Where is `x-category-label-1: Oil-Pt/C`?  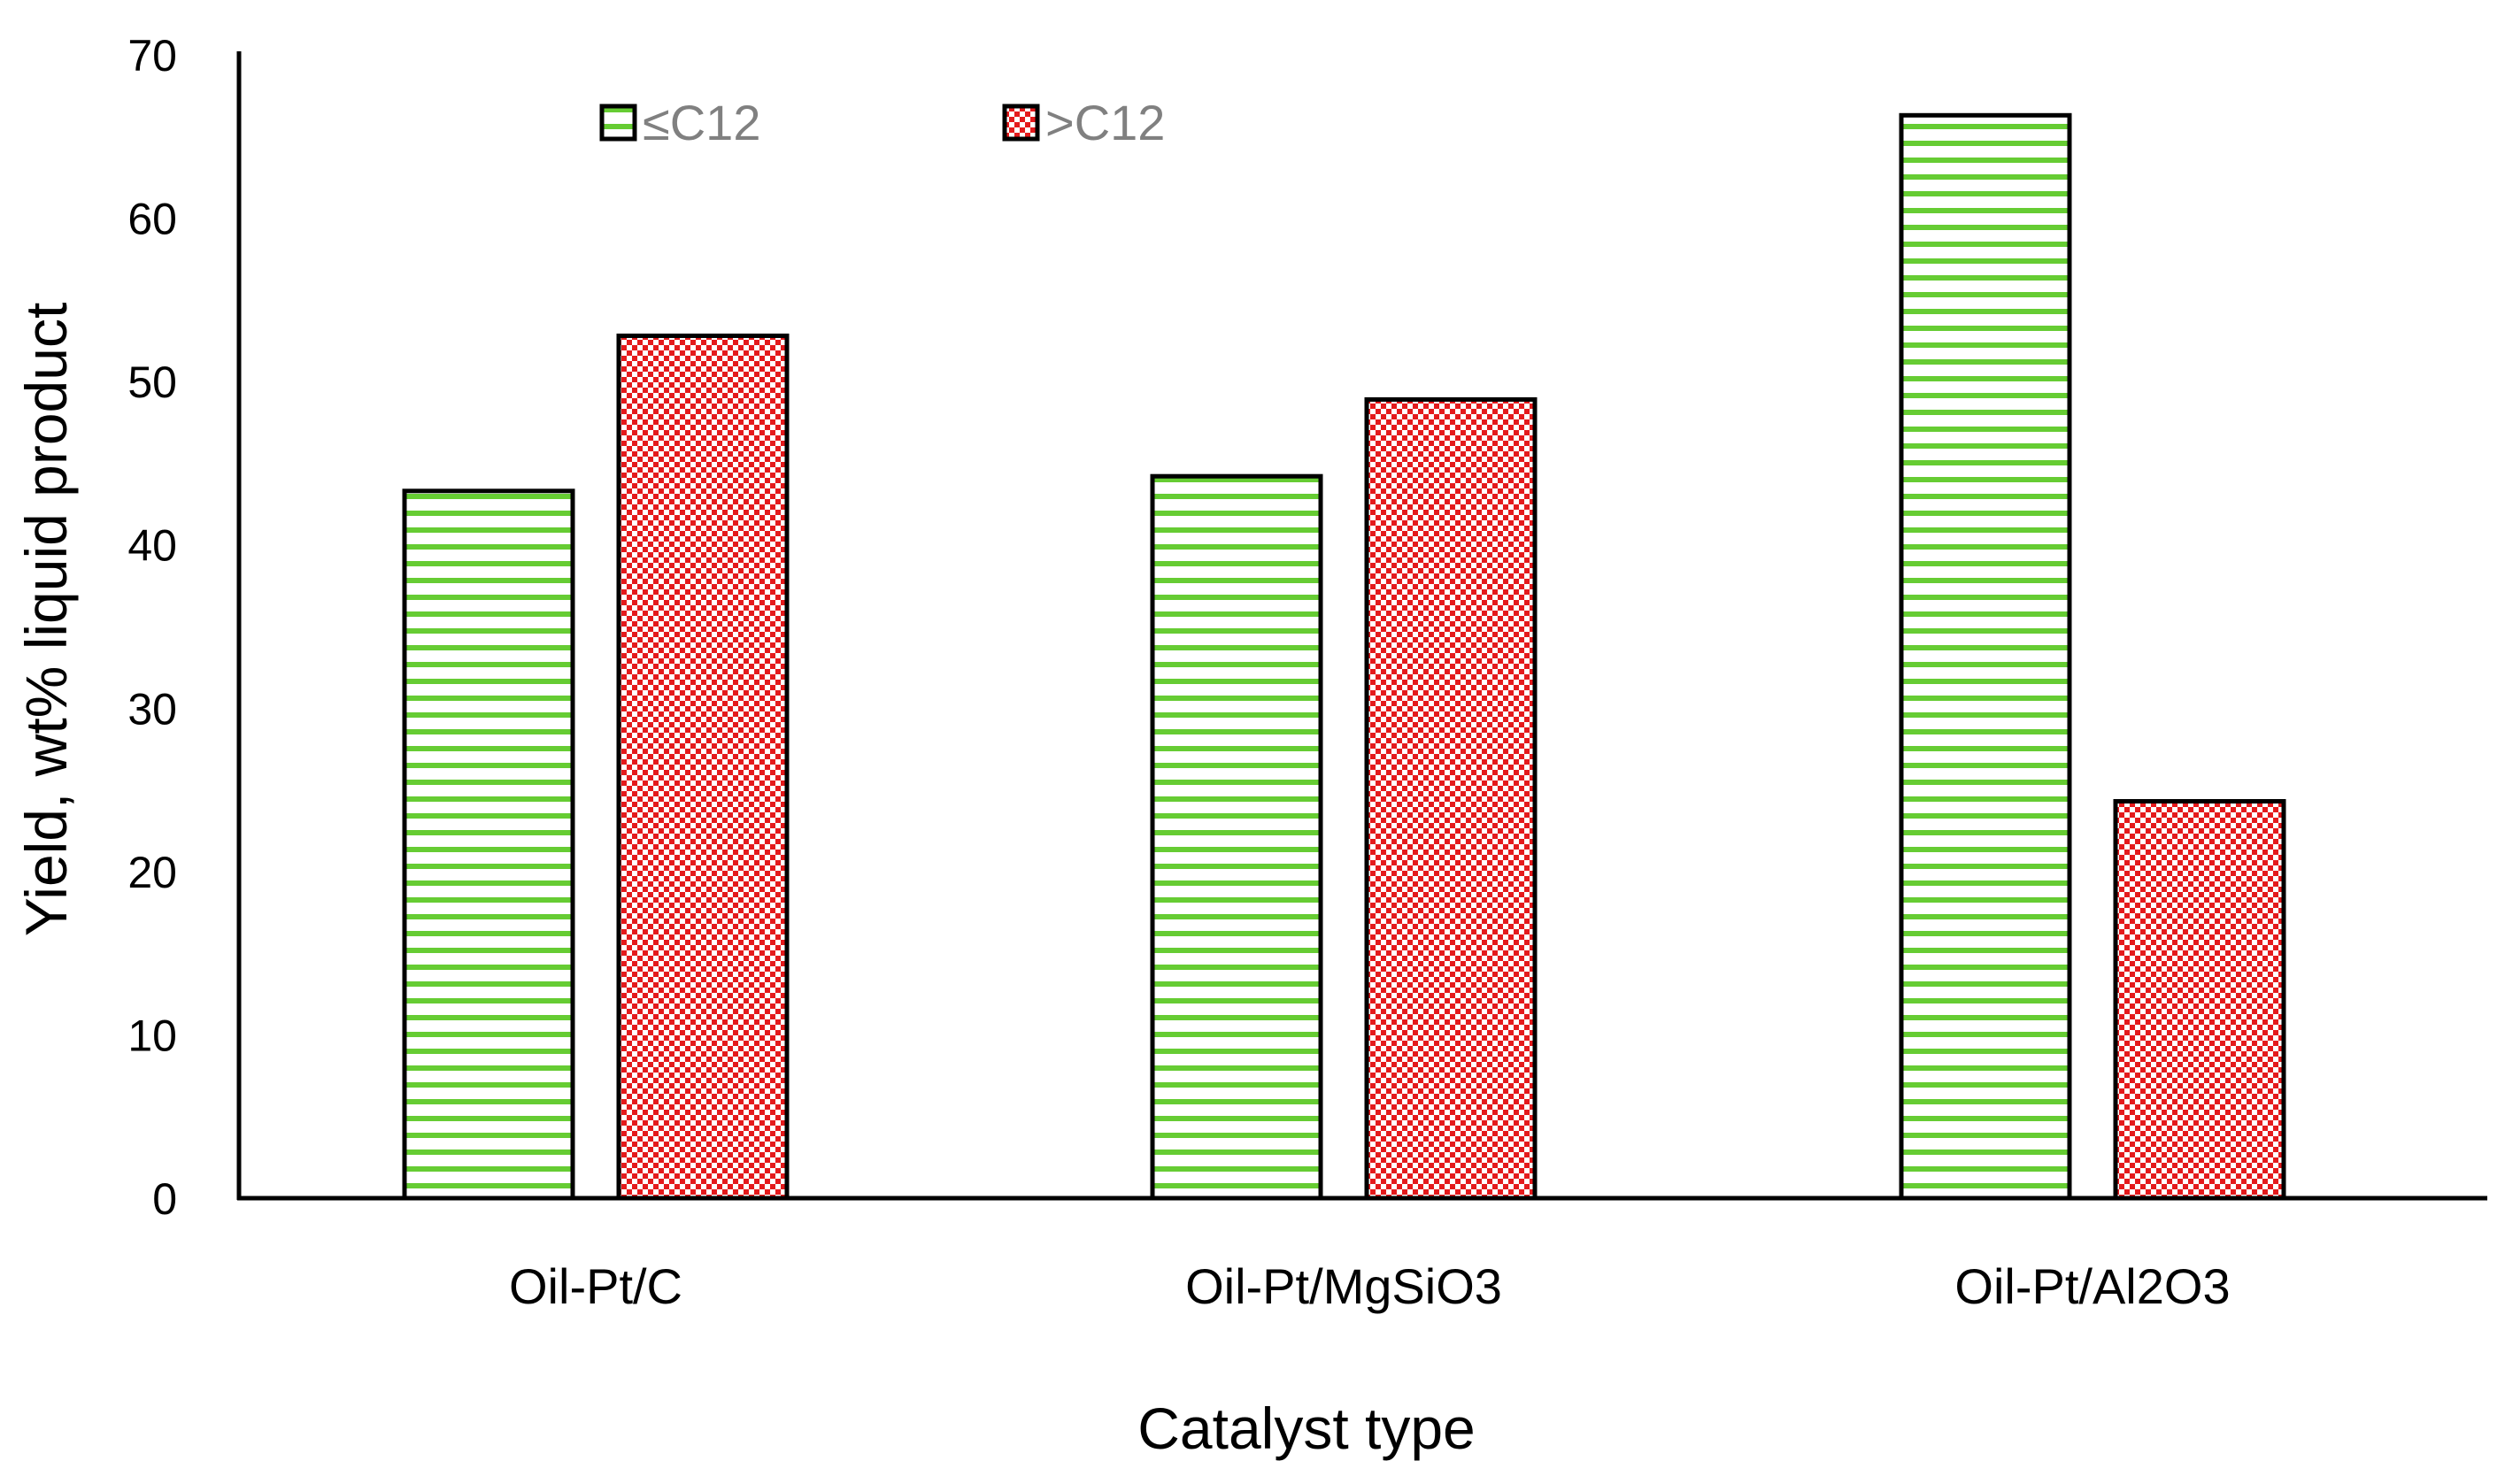
x-category-label-1: Oil-Pt/C is located at coordinates (595, 1286).